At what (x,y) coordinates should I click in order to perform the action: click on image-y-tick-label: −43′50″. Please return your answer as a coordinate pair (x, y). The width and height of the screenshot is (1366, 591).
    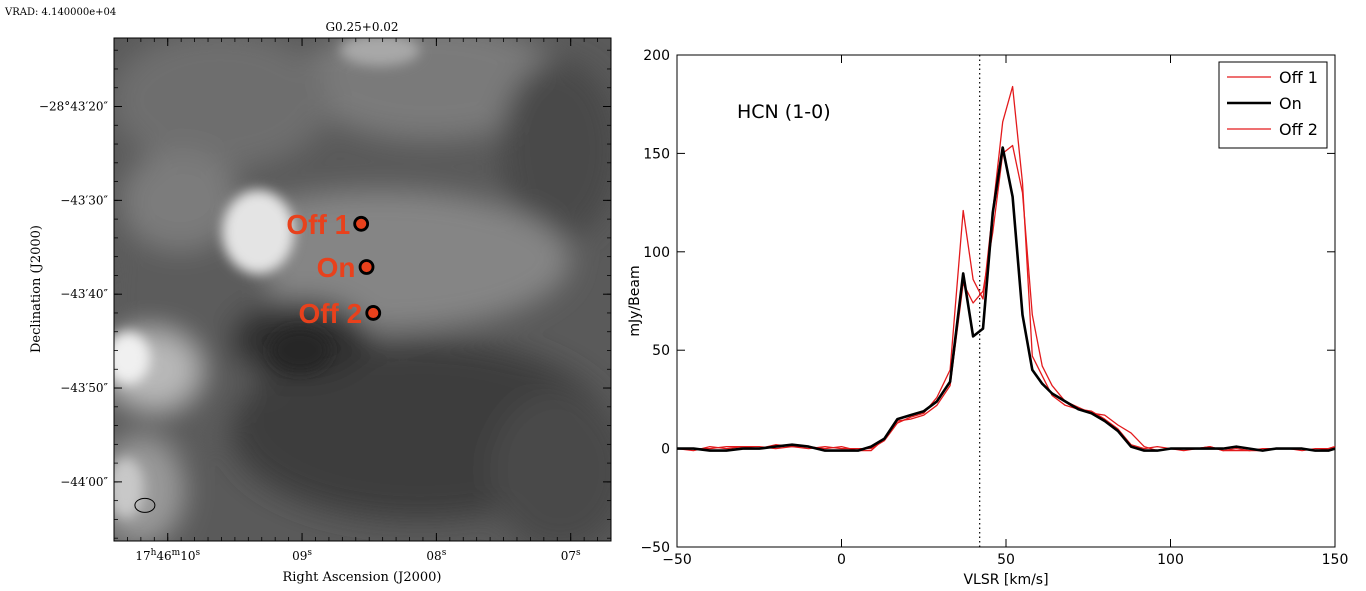
    Looking at the image, I should click on (84, 388).